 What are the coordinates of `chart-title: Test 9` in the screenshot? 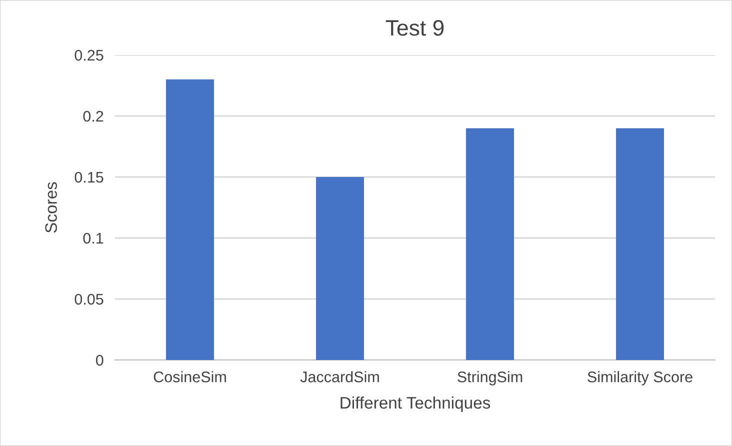 It's located at (415, 28).